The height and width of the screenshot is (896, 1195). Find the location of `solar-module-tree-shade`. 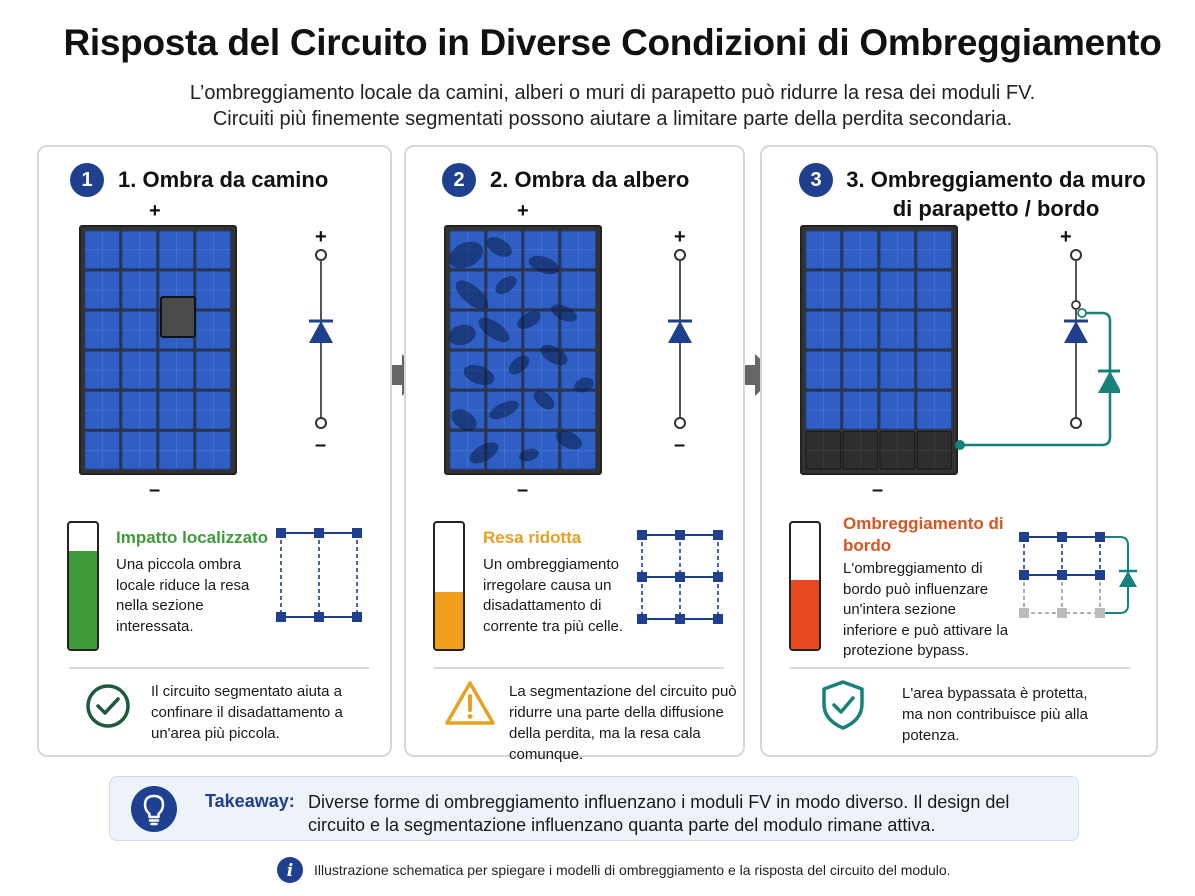

solar-module-tree-shade is located at coordinates (523, 350).